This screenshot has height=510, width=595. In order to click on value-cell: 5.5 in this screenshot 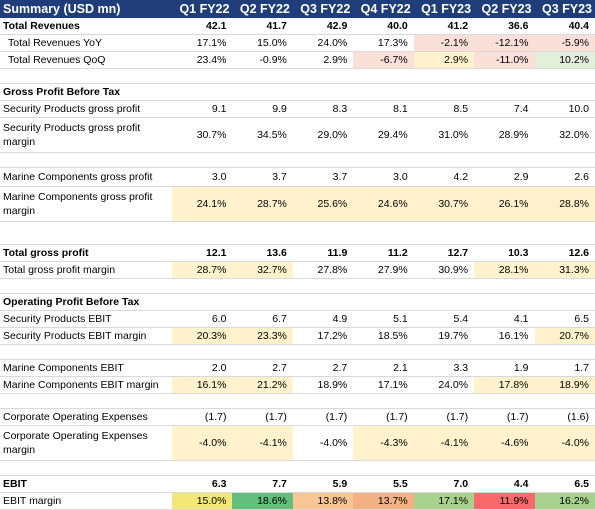, I will do `click(383, 484)`.